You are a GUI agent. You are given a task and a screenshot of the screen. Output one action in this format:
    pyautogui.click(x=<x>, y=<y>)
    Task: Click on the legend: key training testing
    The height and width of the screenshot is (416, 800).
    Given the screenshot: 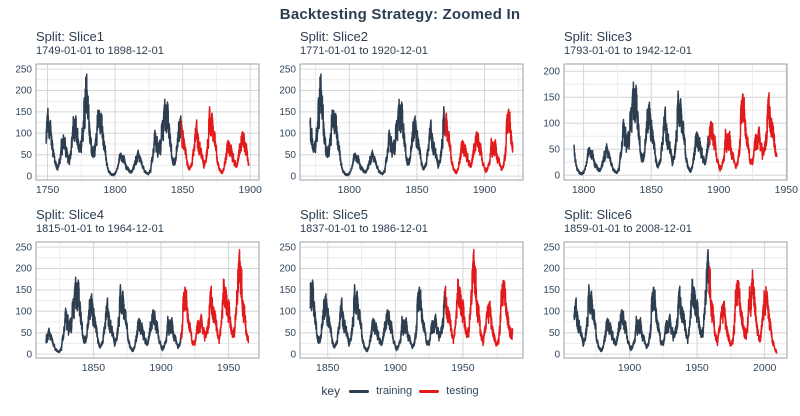 What is the action you would take?
    pyautogui.click(x=400, y=391)
    